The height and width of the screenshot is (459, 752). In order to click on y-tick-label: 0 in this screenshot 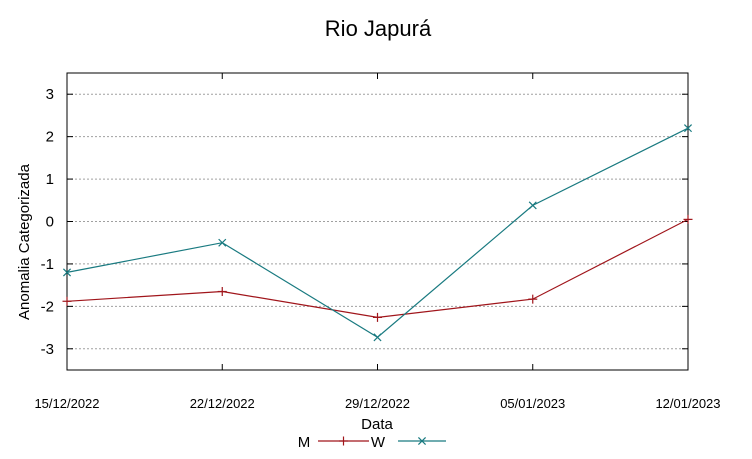, I will do `click(50, 222)`.